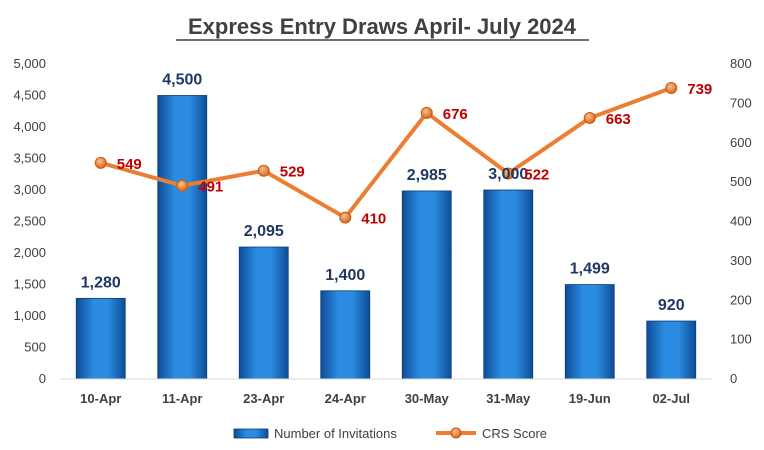 Image resolution: width=764 pixels, height=450 pixels. What do you see at coordinates (251, 433) in the screenshot?
I see `legend-swatch-invitations` at bounding box center [251, 433].